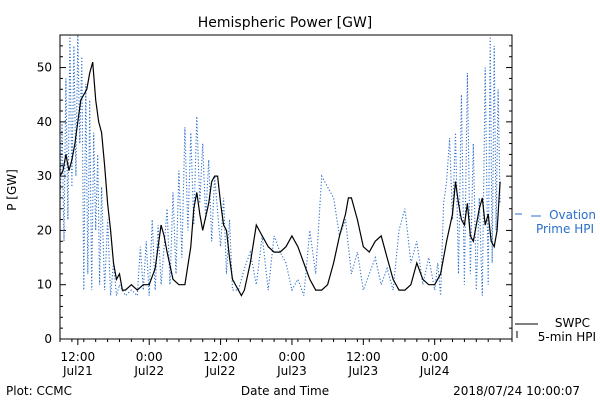 The height and width of the screenshot is (400, 600). What do you see at coordinates (48, 339) in the screenshot?
I see `y-tick-label: 0` at bounding box center [48, 339].